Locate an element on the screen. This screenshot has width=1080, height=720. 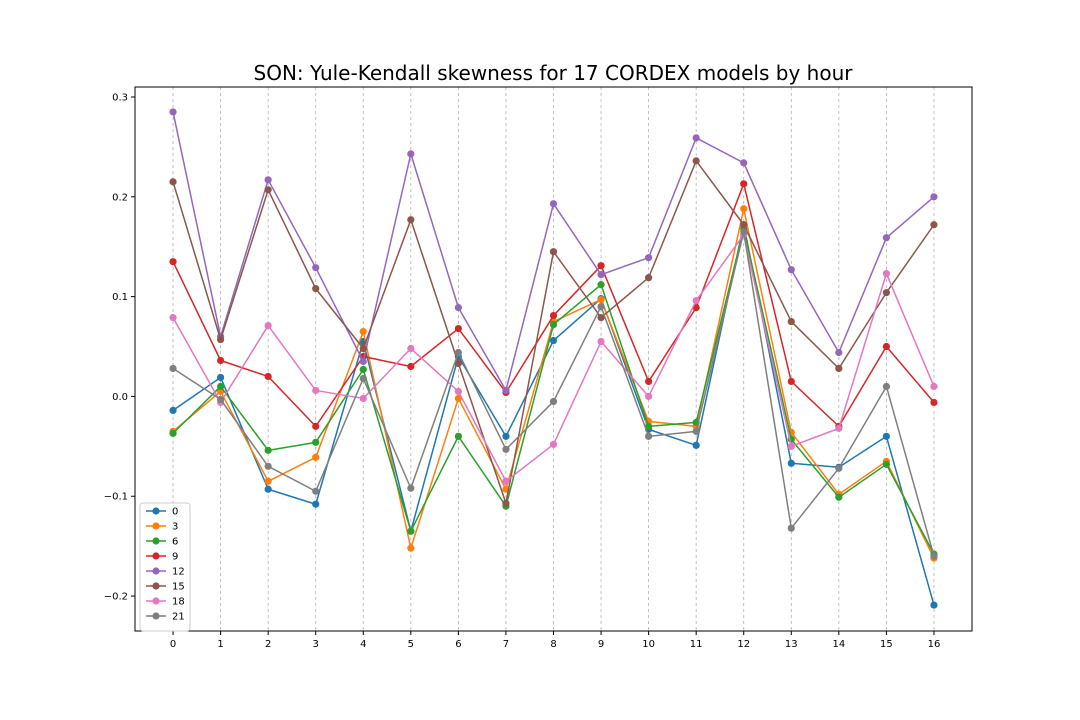
y-tick-label: −0.2 is located at coordinates (116, 597).